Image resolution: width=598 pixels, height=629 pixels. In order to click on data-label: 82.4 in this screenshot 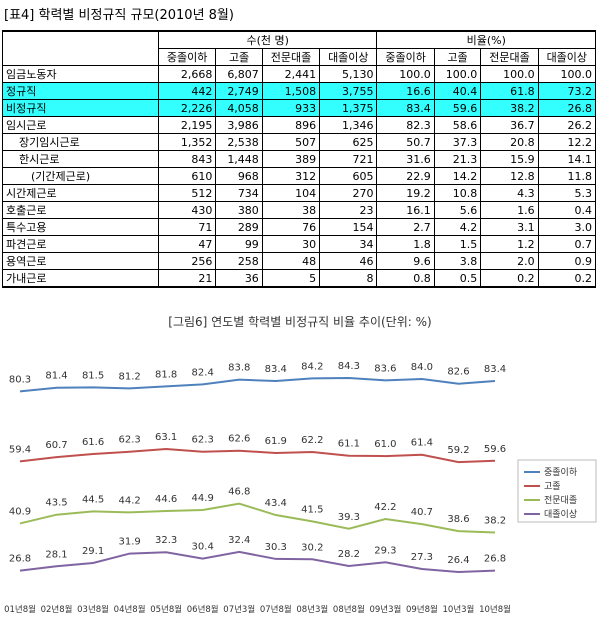, I will do `click(203, 372)`.